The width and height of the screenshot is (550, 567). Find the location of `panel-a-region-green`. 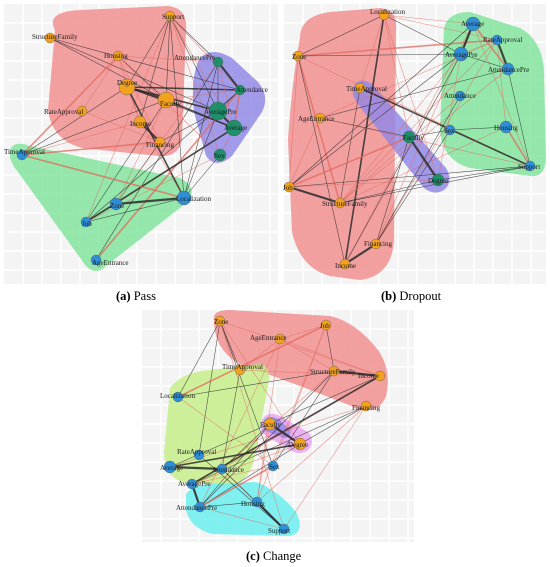

panel-a-region-green is located at coordinates (100, 207).